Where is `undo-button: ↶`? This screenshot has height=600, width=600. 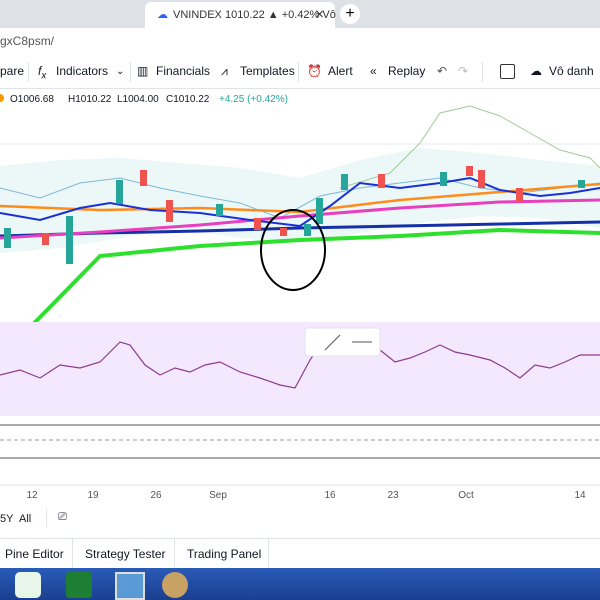
undo-button: ↶ is located at coordinates (442, 71).